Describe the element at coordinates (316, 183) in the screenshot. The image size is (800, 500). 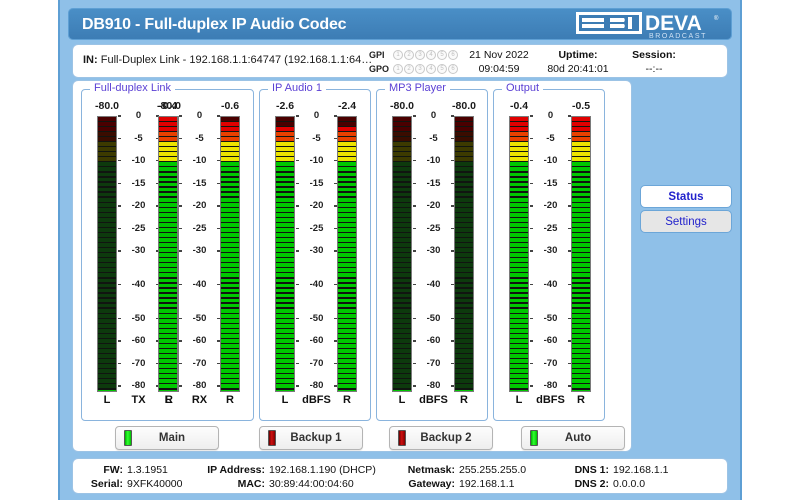
I see `meter-scale-tick: -15` at that location.